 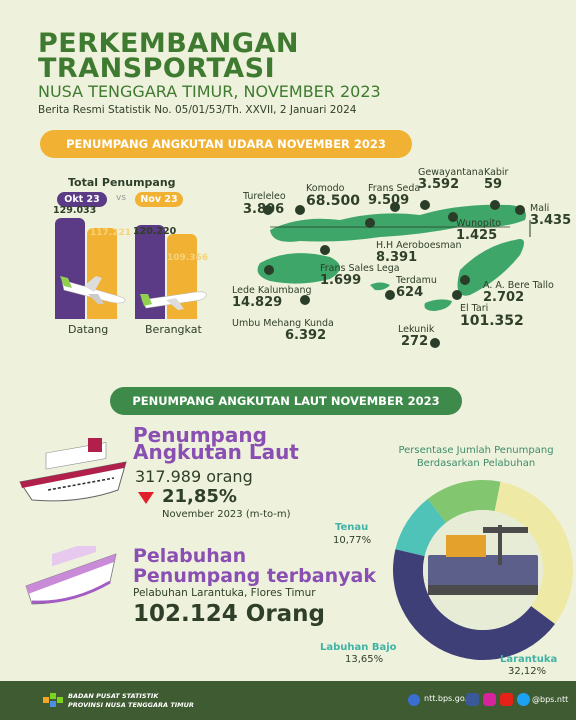 I want to click on airport-value-bere-tallo: 2.702, so click(x=504, y=297).